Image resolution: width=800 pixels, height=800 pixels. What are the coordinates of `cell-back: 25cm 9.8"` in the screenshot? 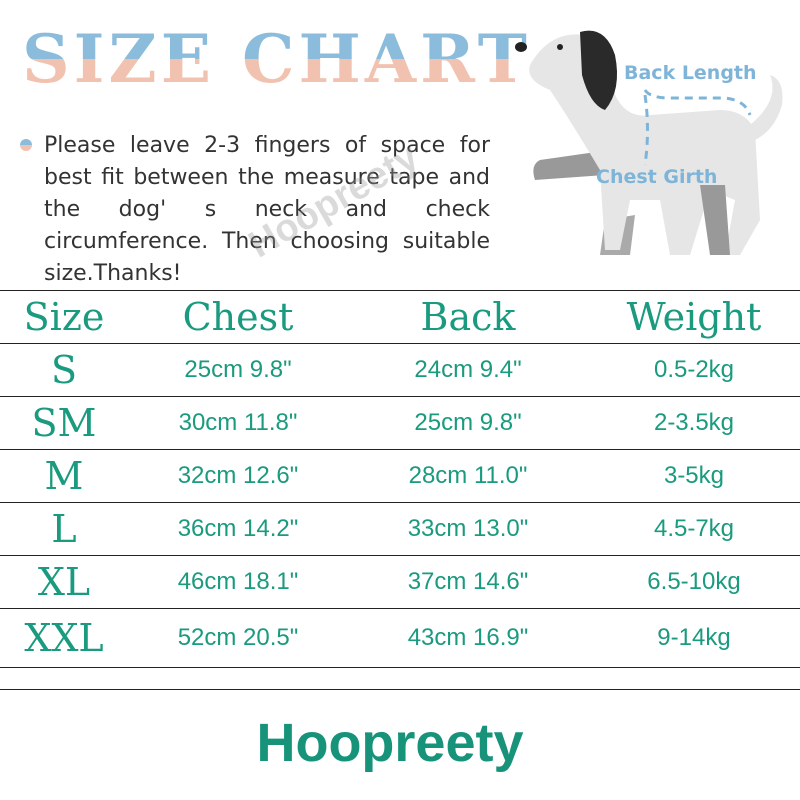 It's located at (468, 423).